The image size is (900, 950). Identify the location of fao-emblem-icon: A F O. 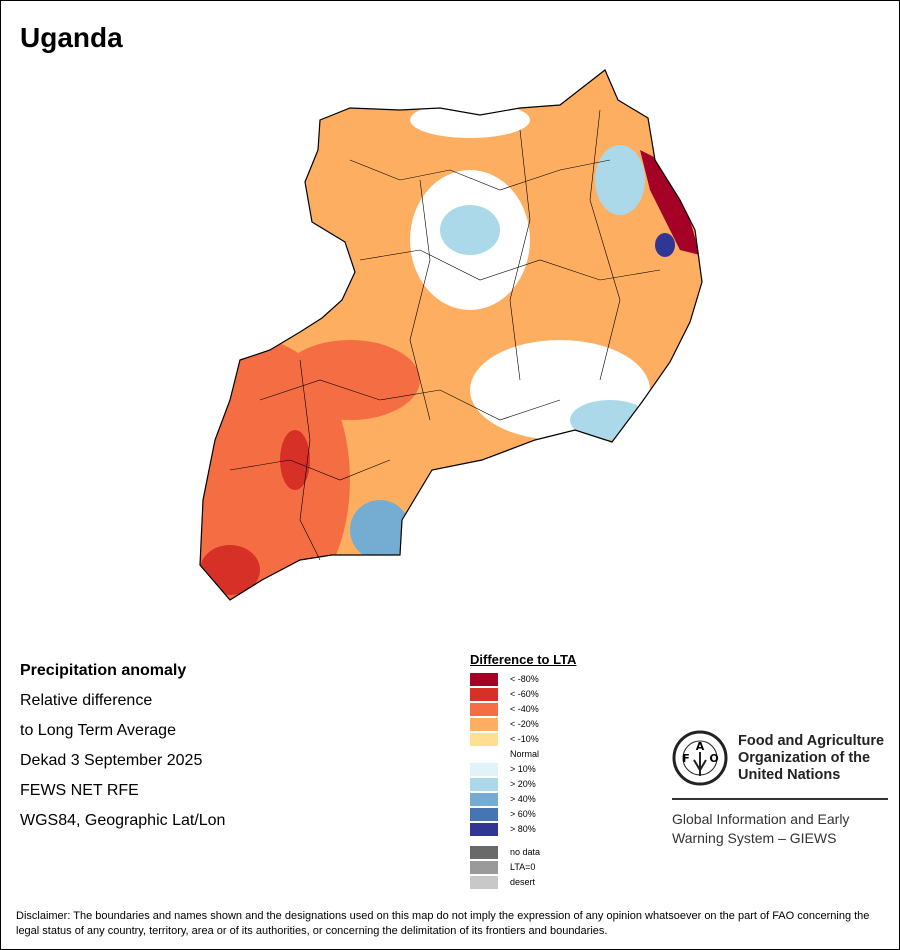
(700, 758).